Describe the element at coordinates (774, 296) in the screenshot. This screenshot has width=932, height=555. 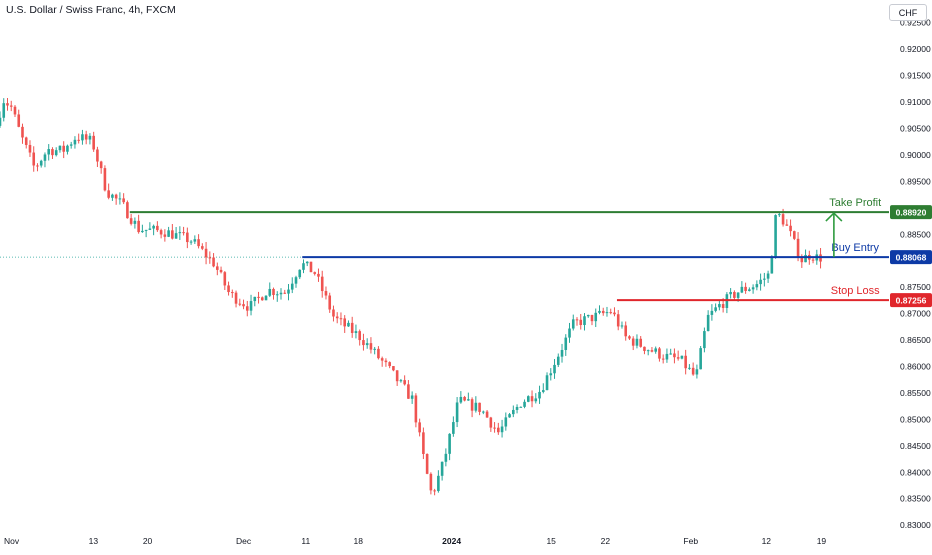
I see `stop-loss-level: Stop Loss 0.87256` at that location.